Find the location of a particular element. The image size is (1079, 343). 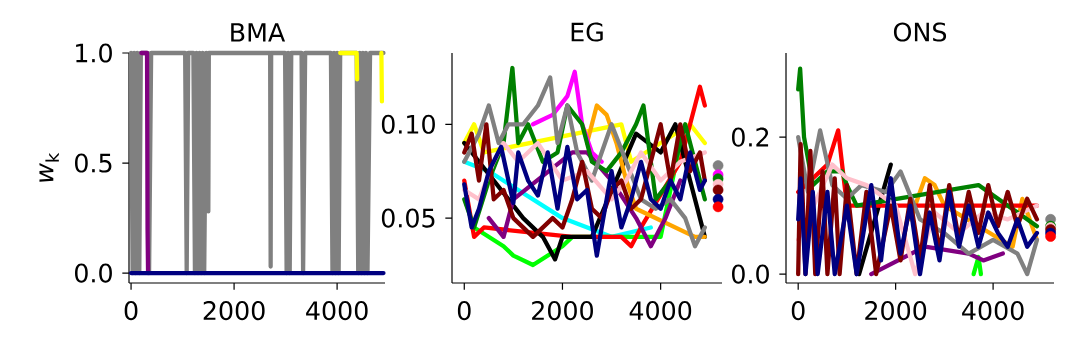

chart-title: BMA is located at coordinates (258, 32).